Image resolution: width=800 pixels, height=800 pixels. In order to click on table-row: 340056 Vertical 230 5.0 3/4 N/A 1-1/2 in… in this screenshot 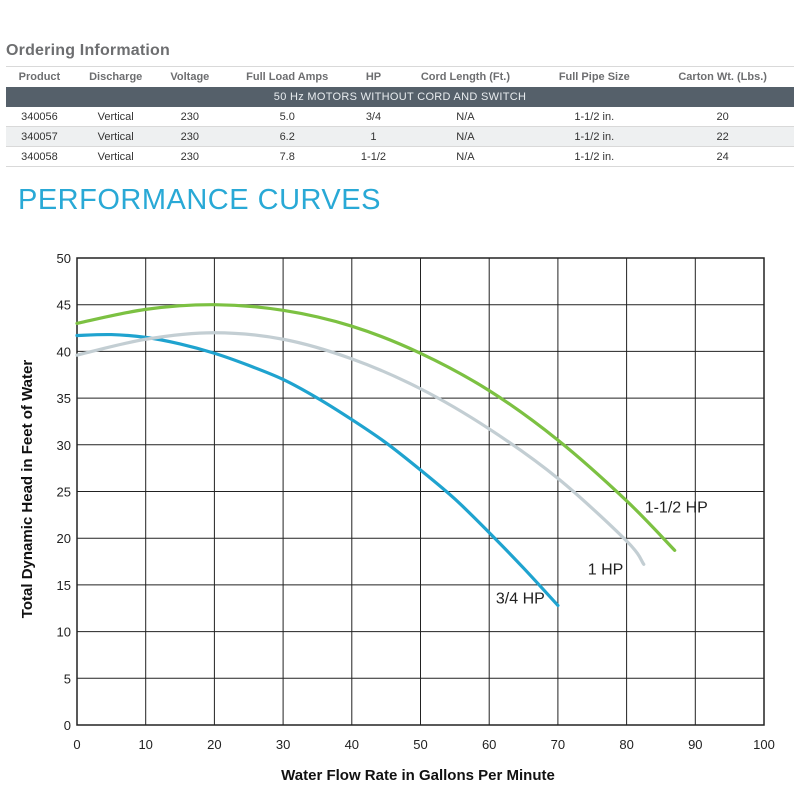, I will do `click(400, 117)`.